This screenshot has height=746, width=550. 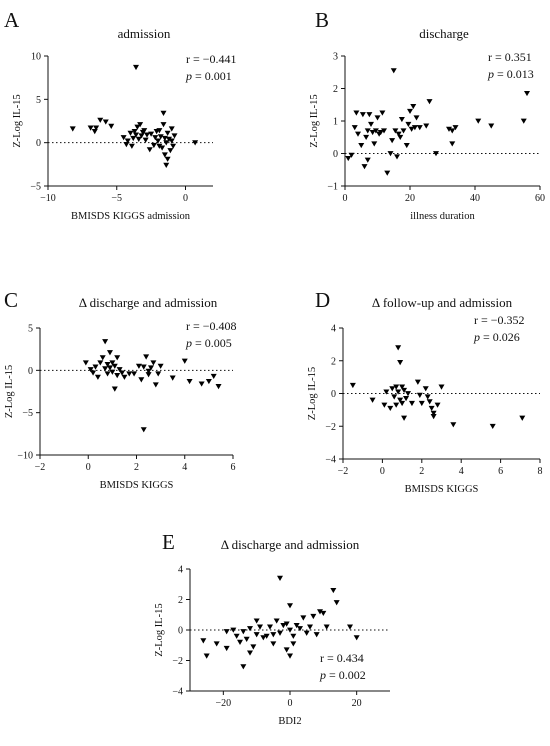 What do you see at coordinates (335, 57) in the screenshot?
I see `y-tick-label: 3` at bounding box center [335, 57].